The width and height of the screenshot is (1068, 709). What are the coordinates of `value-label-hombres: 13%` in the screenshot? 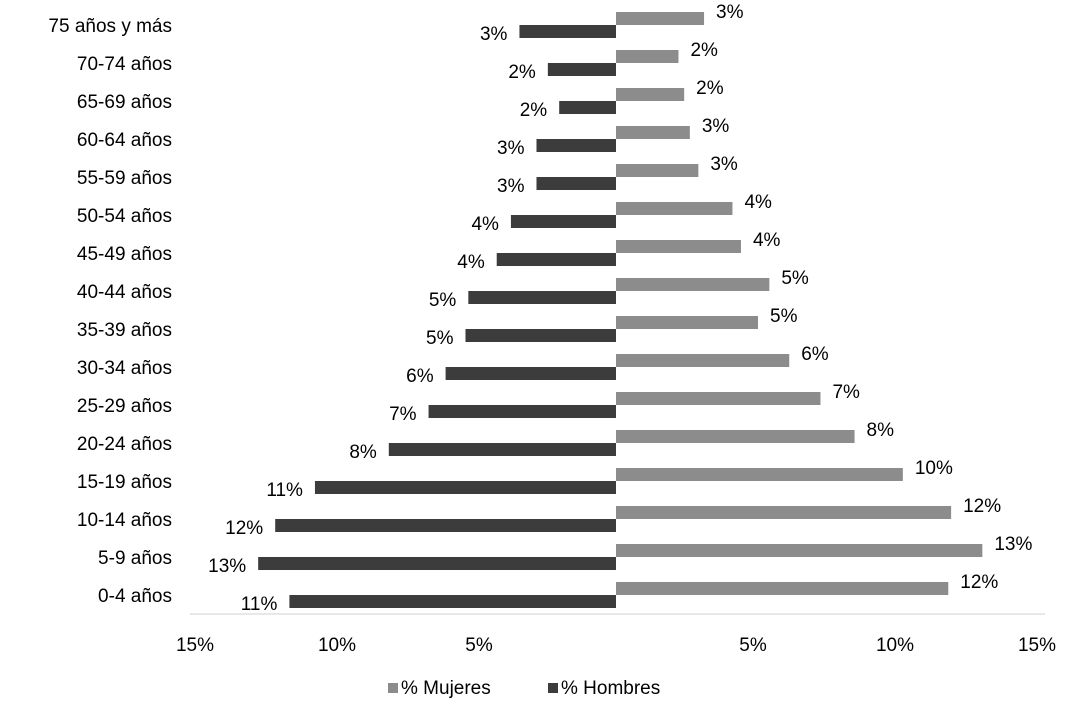 It's located at (227, 566).